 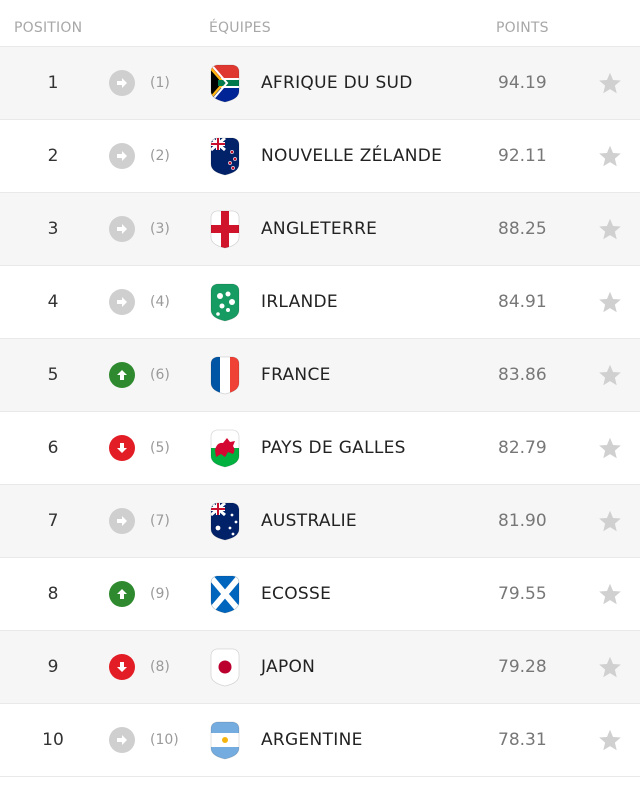 What do you see at coordinates (53, 302) in the screenshot?
I see `rank-number: 4` at bounding box center [53, 302].